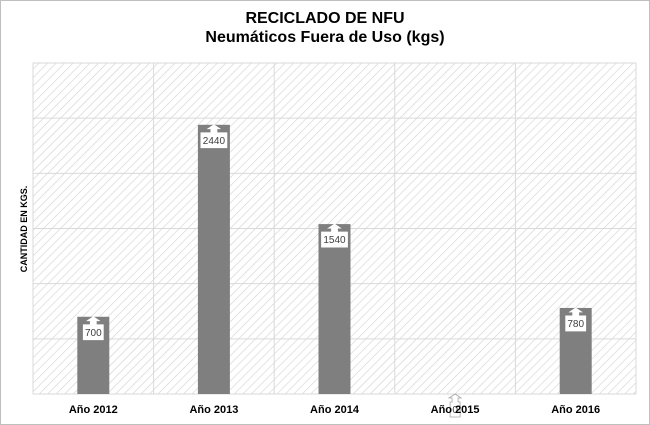 This screenshot has height=425, width=650. I want to click on data-label: 0, so click(455, 410).